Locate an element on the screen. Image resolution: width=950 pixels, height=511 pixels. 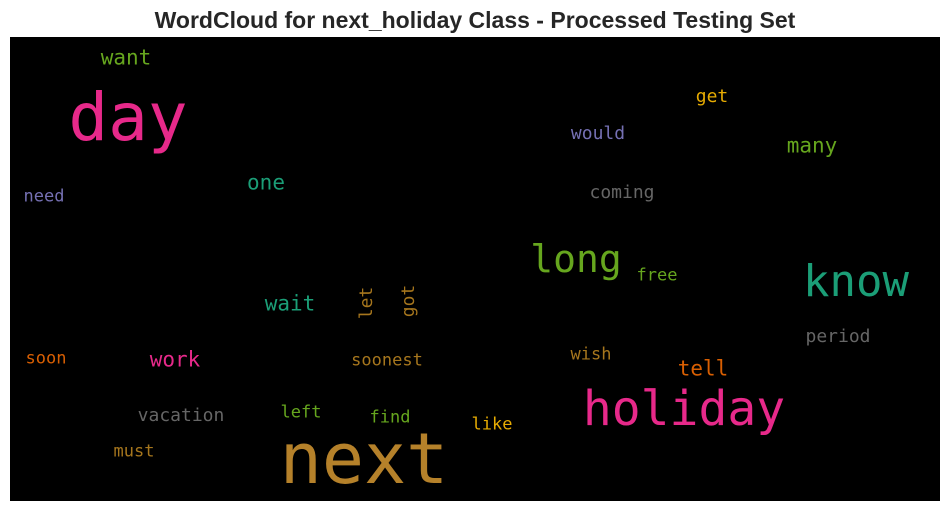
word-got: got is located at coordinates (408, 301).